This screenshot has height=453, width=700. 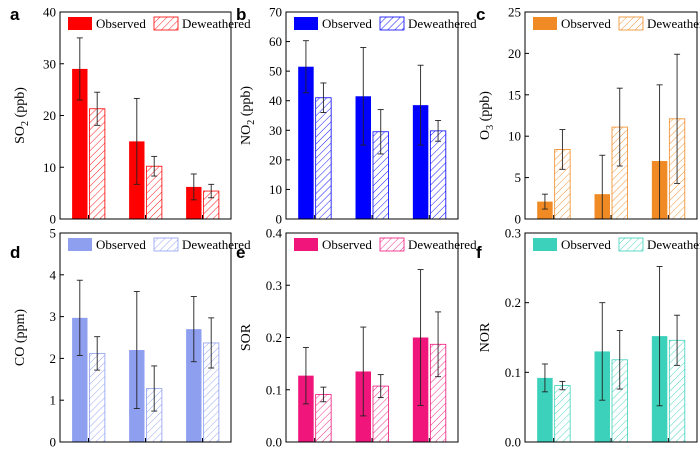 What do you see at coordinates (514, 12) in the screenshot?
I see `y-tick-label: 25` at bounding box center [514, 12].